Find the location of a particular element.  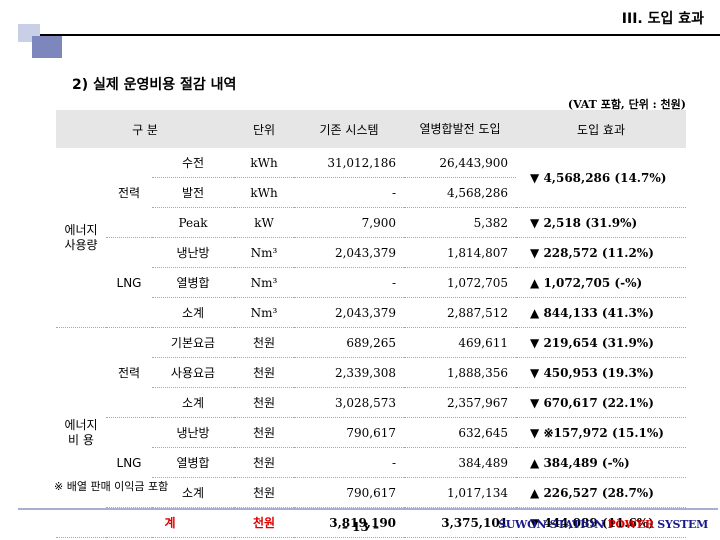

section-title: III. 도입 효과 is located at coordinates (662, 19).